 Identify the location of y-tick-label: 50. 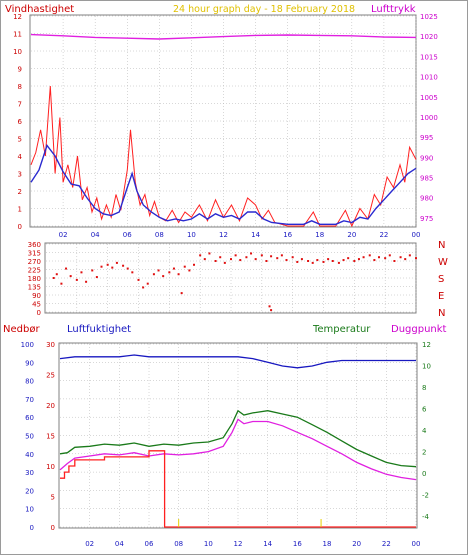
(29, 437).